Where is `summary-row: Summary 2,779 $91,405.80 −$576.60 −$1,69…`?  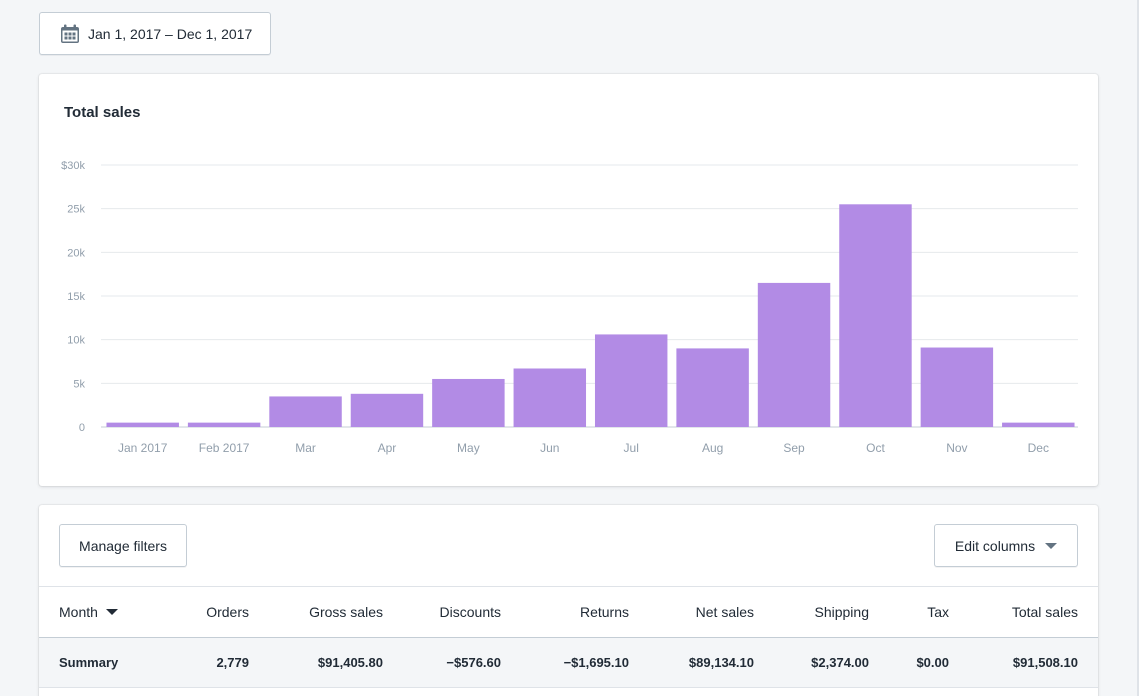
summary-row: Summary 2,779 $91,405.80 −$576.60 −$1,69… is located at coordinates (568, 662).